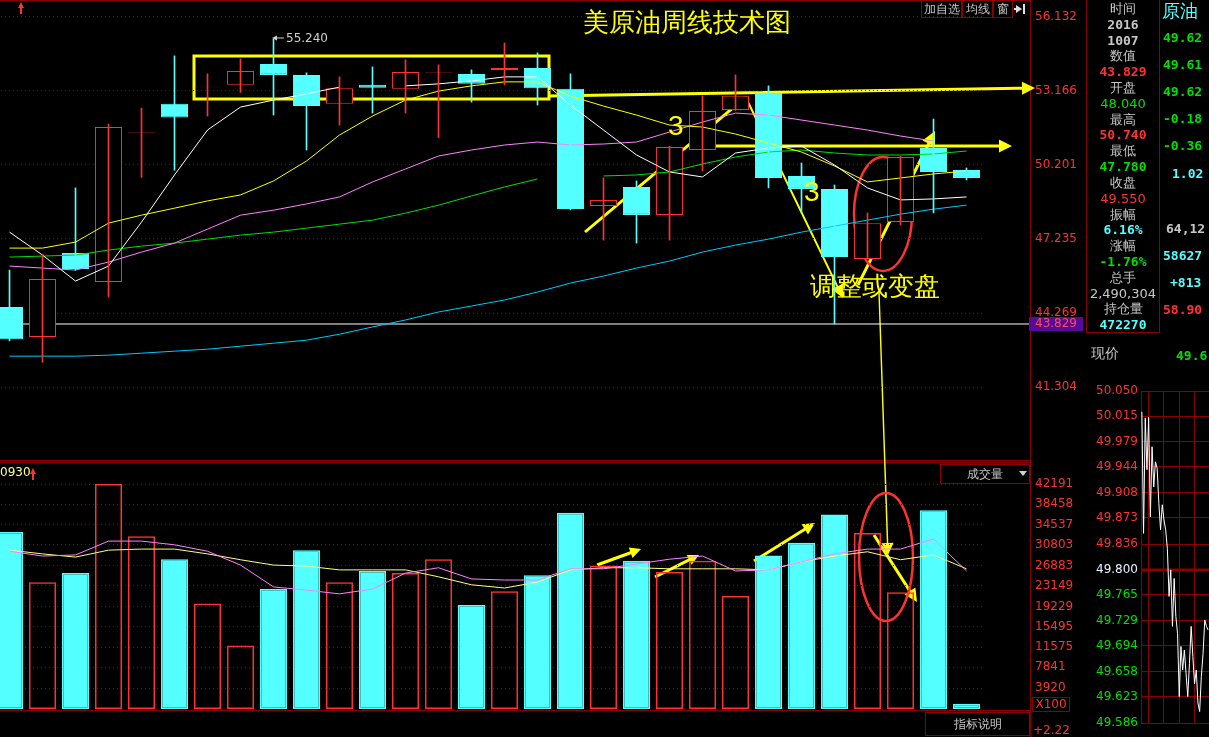 Image resolution: width=1209 pixels, height=737 pixels. I want to click on y-tick-label: 49.800, so click(1117, 569).